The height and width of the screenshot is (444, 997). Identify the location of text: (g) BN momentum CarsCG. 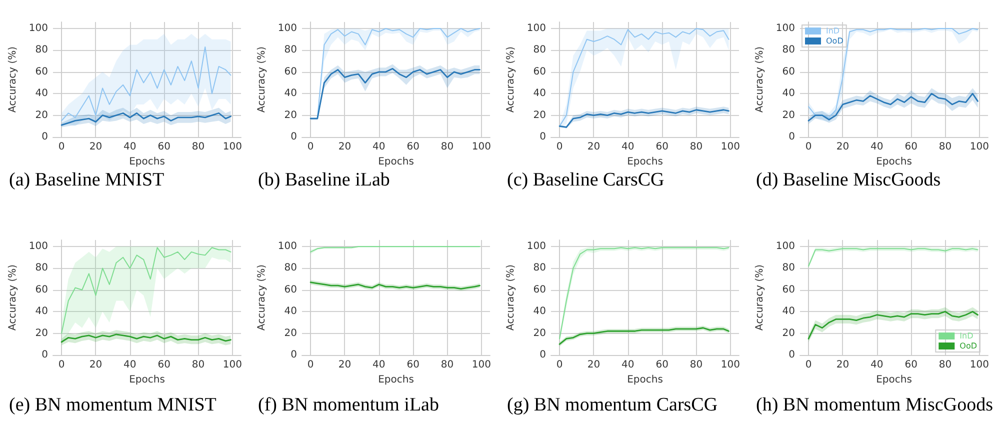
(612, 405).